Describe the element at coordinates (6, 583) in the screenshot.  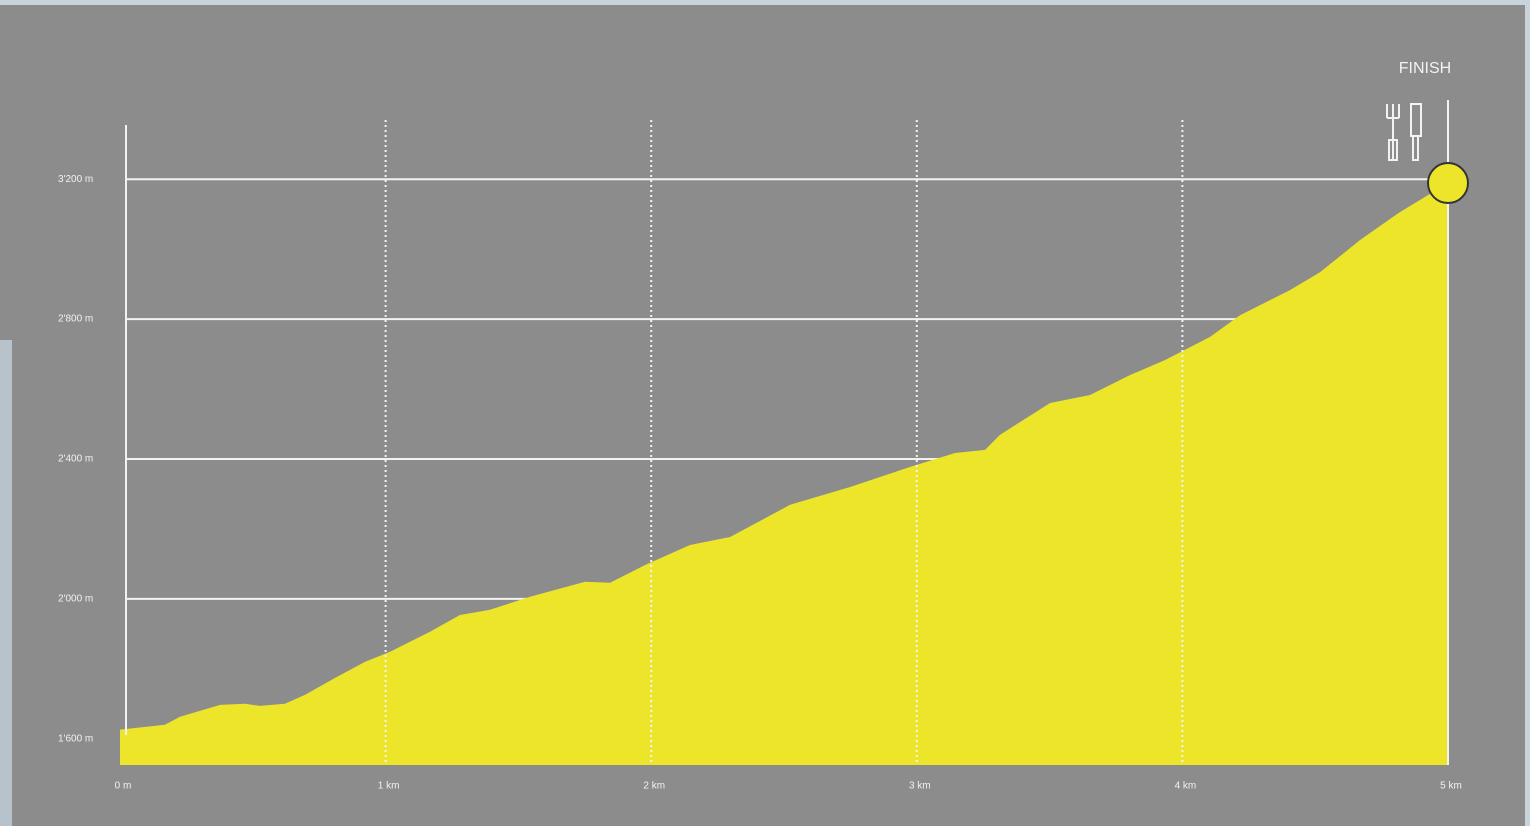
I see `background-strip` at that location.